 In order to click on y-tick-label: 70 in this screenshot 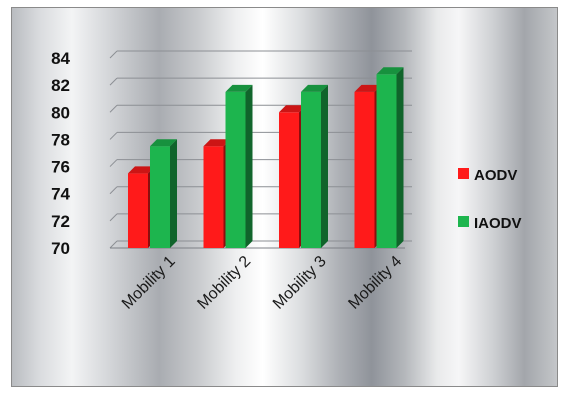, I will do `click(60, 248)`.